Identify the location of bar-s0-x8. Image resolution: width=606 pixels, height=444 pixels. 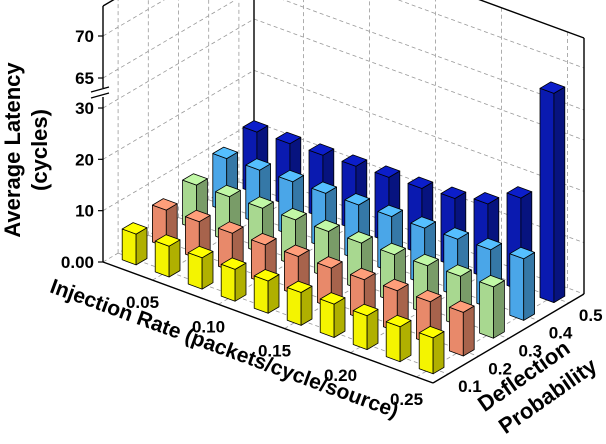
(398, 338).